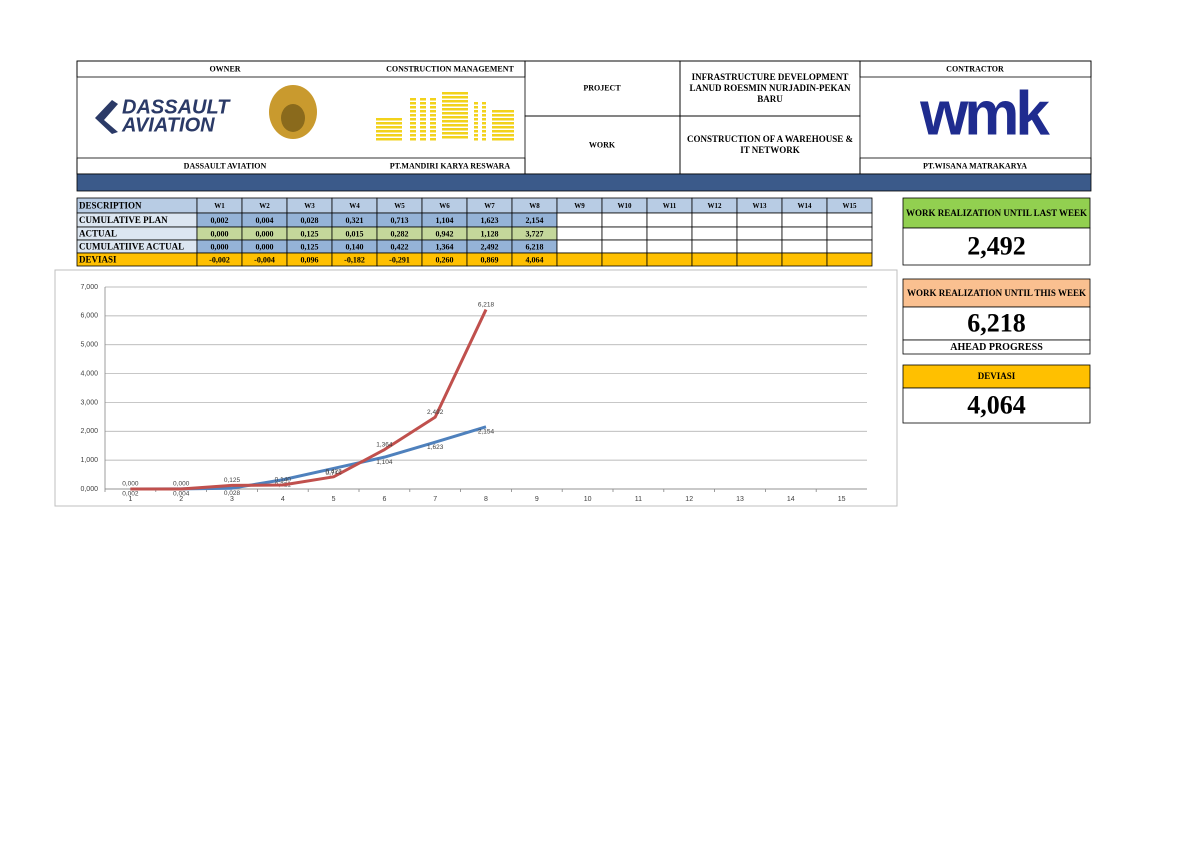 Image resolution: width=1191 pixels, height=842 pixels. What do you see at coordinates (89, 316) in the screenshot?
I see `y-tick-label: 6,000` at bounding box center [89, 316].